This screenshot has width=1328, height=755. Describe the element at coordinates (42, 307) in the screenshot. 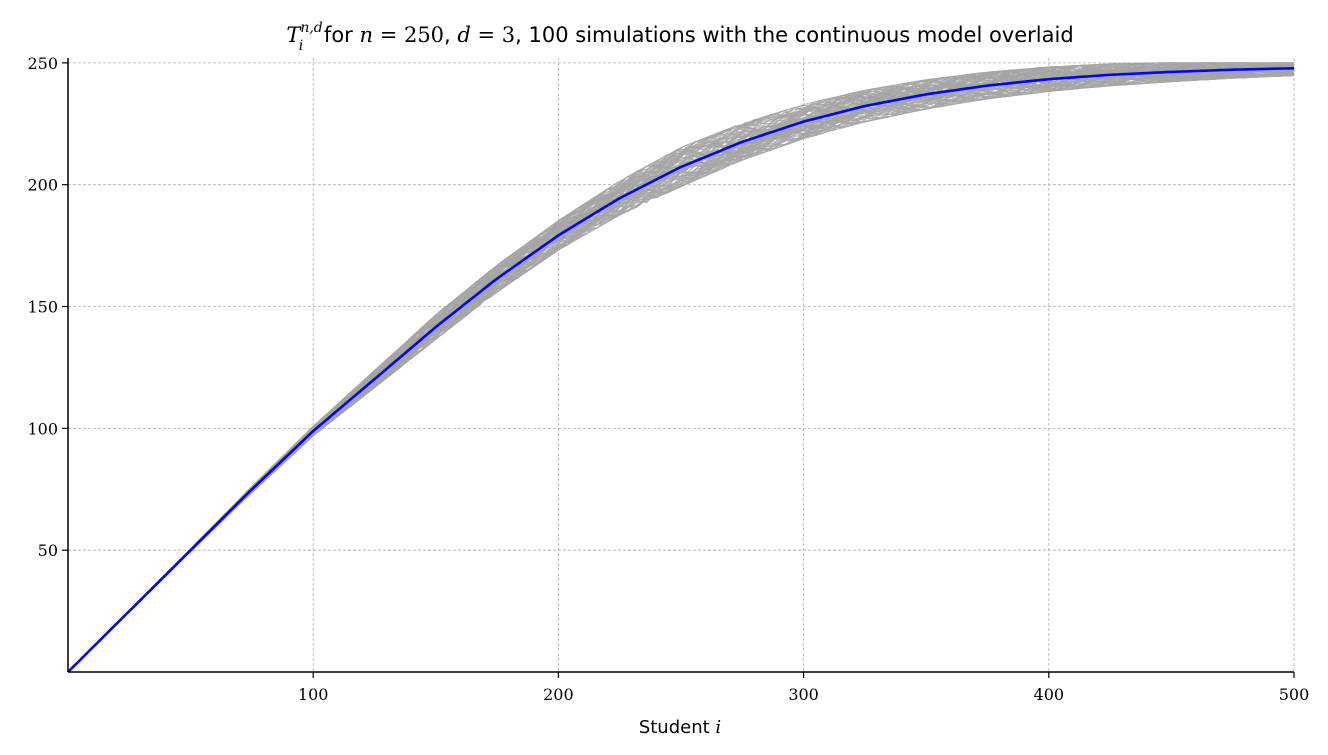

I see `y-tick-label: 150` at that location.